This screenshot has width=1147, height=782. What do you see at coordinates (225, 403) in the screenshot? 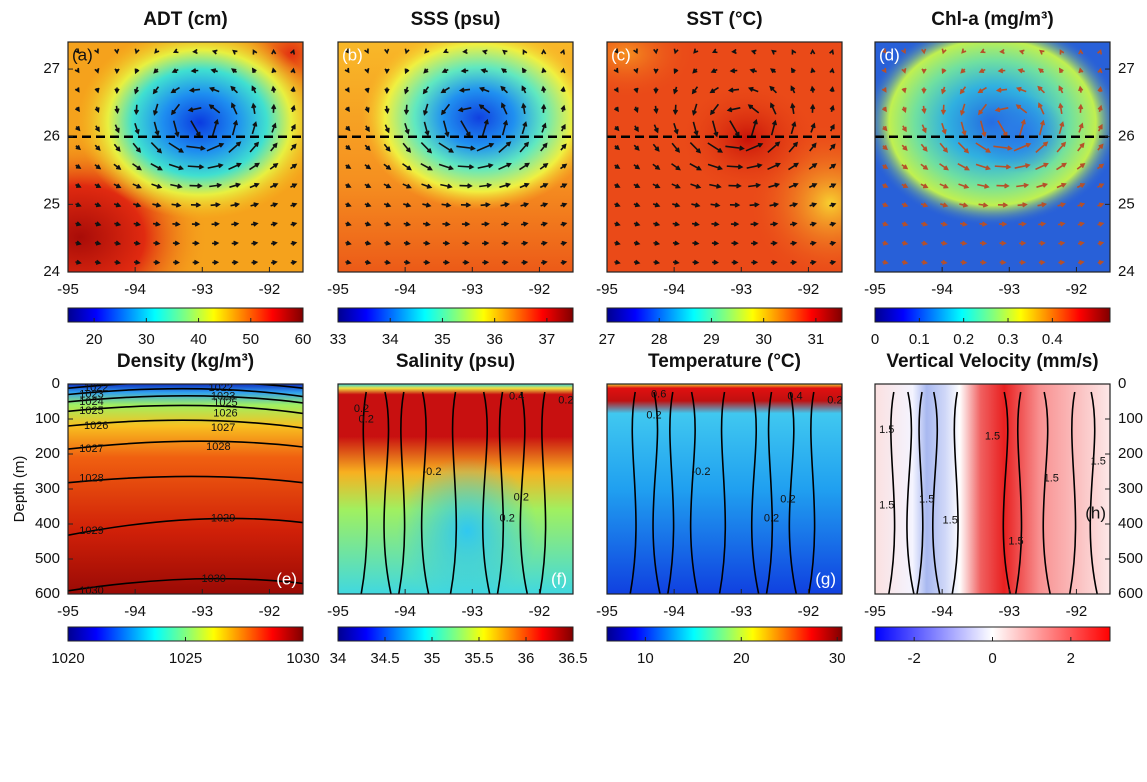
I see `contour-label: 1025` at bounding box center [225, 403].